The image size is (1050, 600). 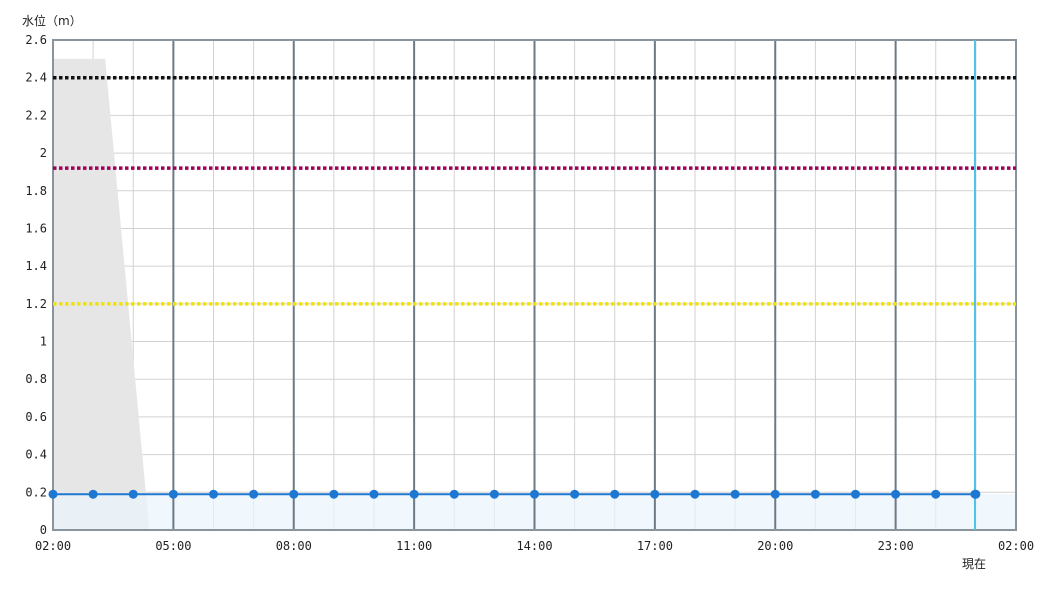 I want to click on x-tick-label: 11:00, so click(x=414, y=546).